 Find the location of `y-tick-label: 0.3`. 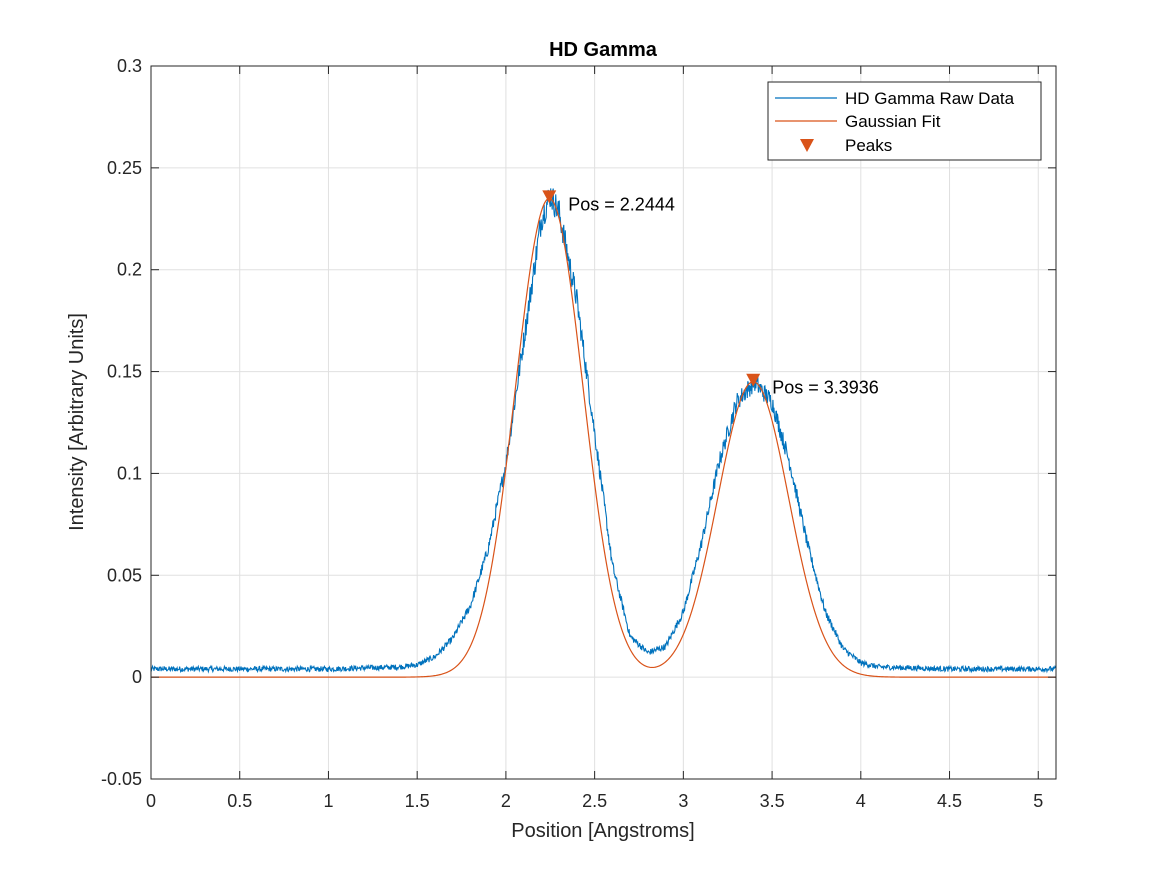

y-tick-label: 0.3 is located at coordinates (129, 66).